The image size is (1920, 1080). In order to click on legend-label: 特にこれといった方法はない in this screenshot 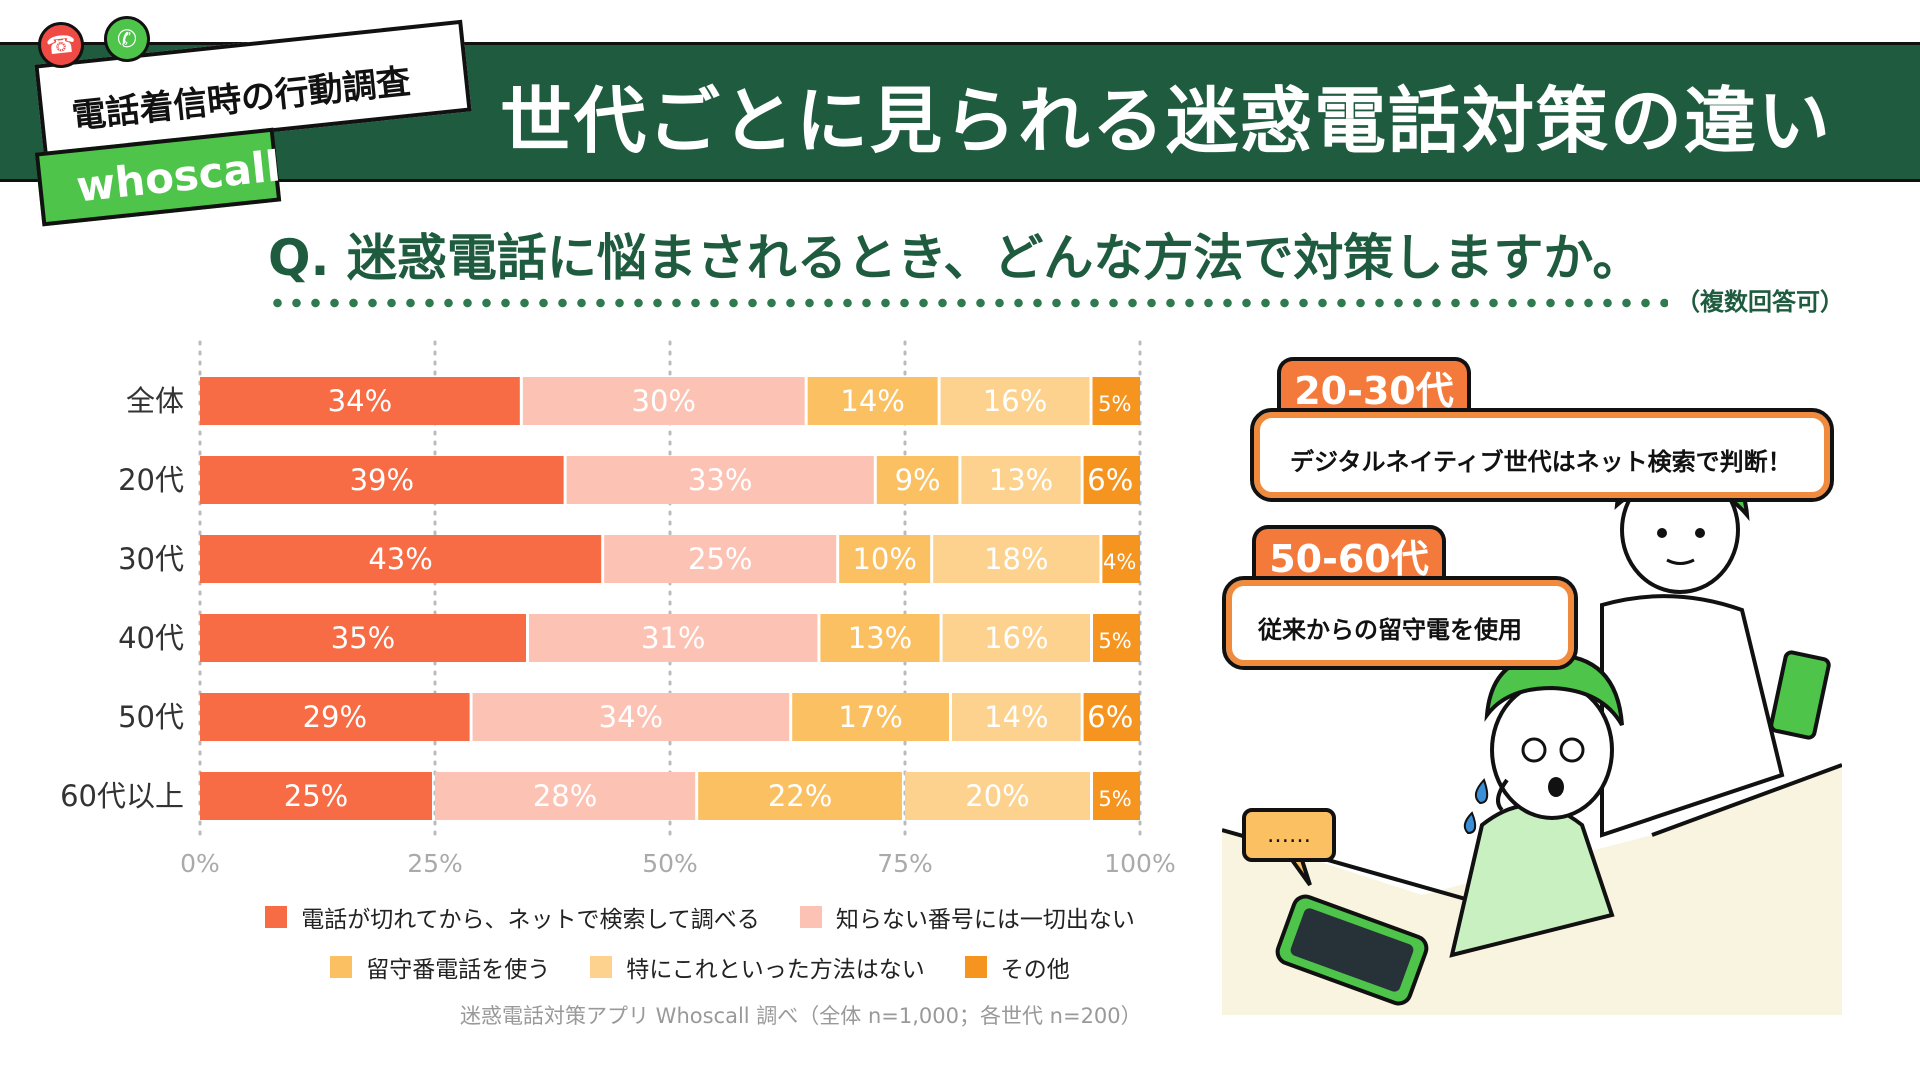, I will do `click(775, 970)`.